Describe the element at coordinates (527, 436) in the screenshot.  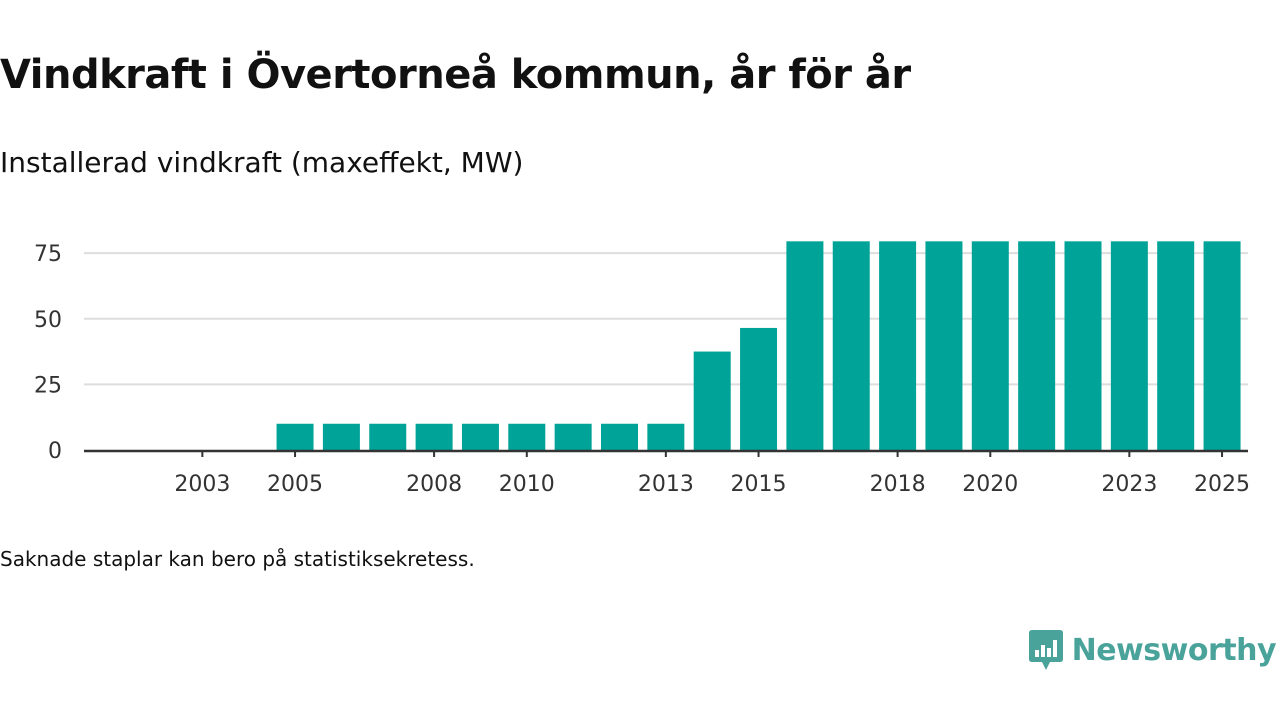
I see `bar-2010` at that location.